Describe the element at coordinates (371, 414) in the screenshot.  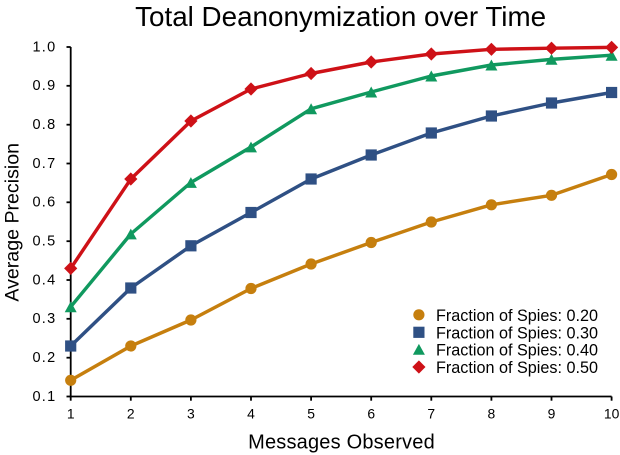
I see `svg-text: 6` at that location.